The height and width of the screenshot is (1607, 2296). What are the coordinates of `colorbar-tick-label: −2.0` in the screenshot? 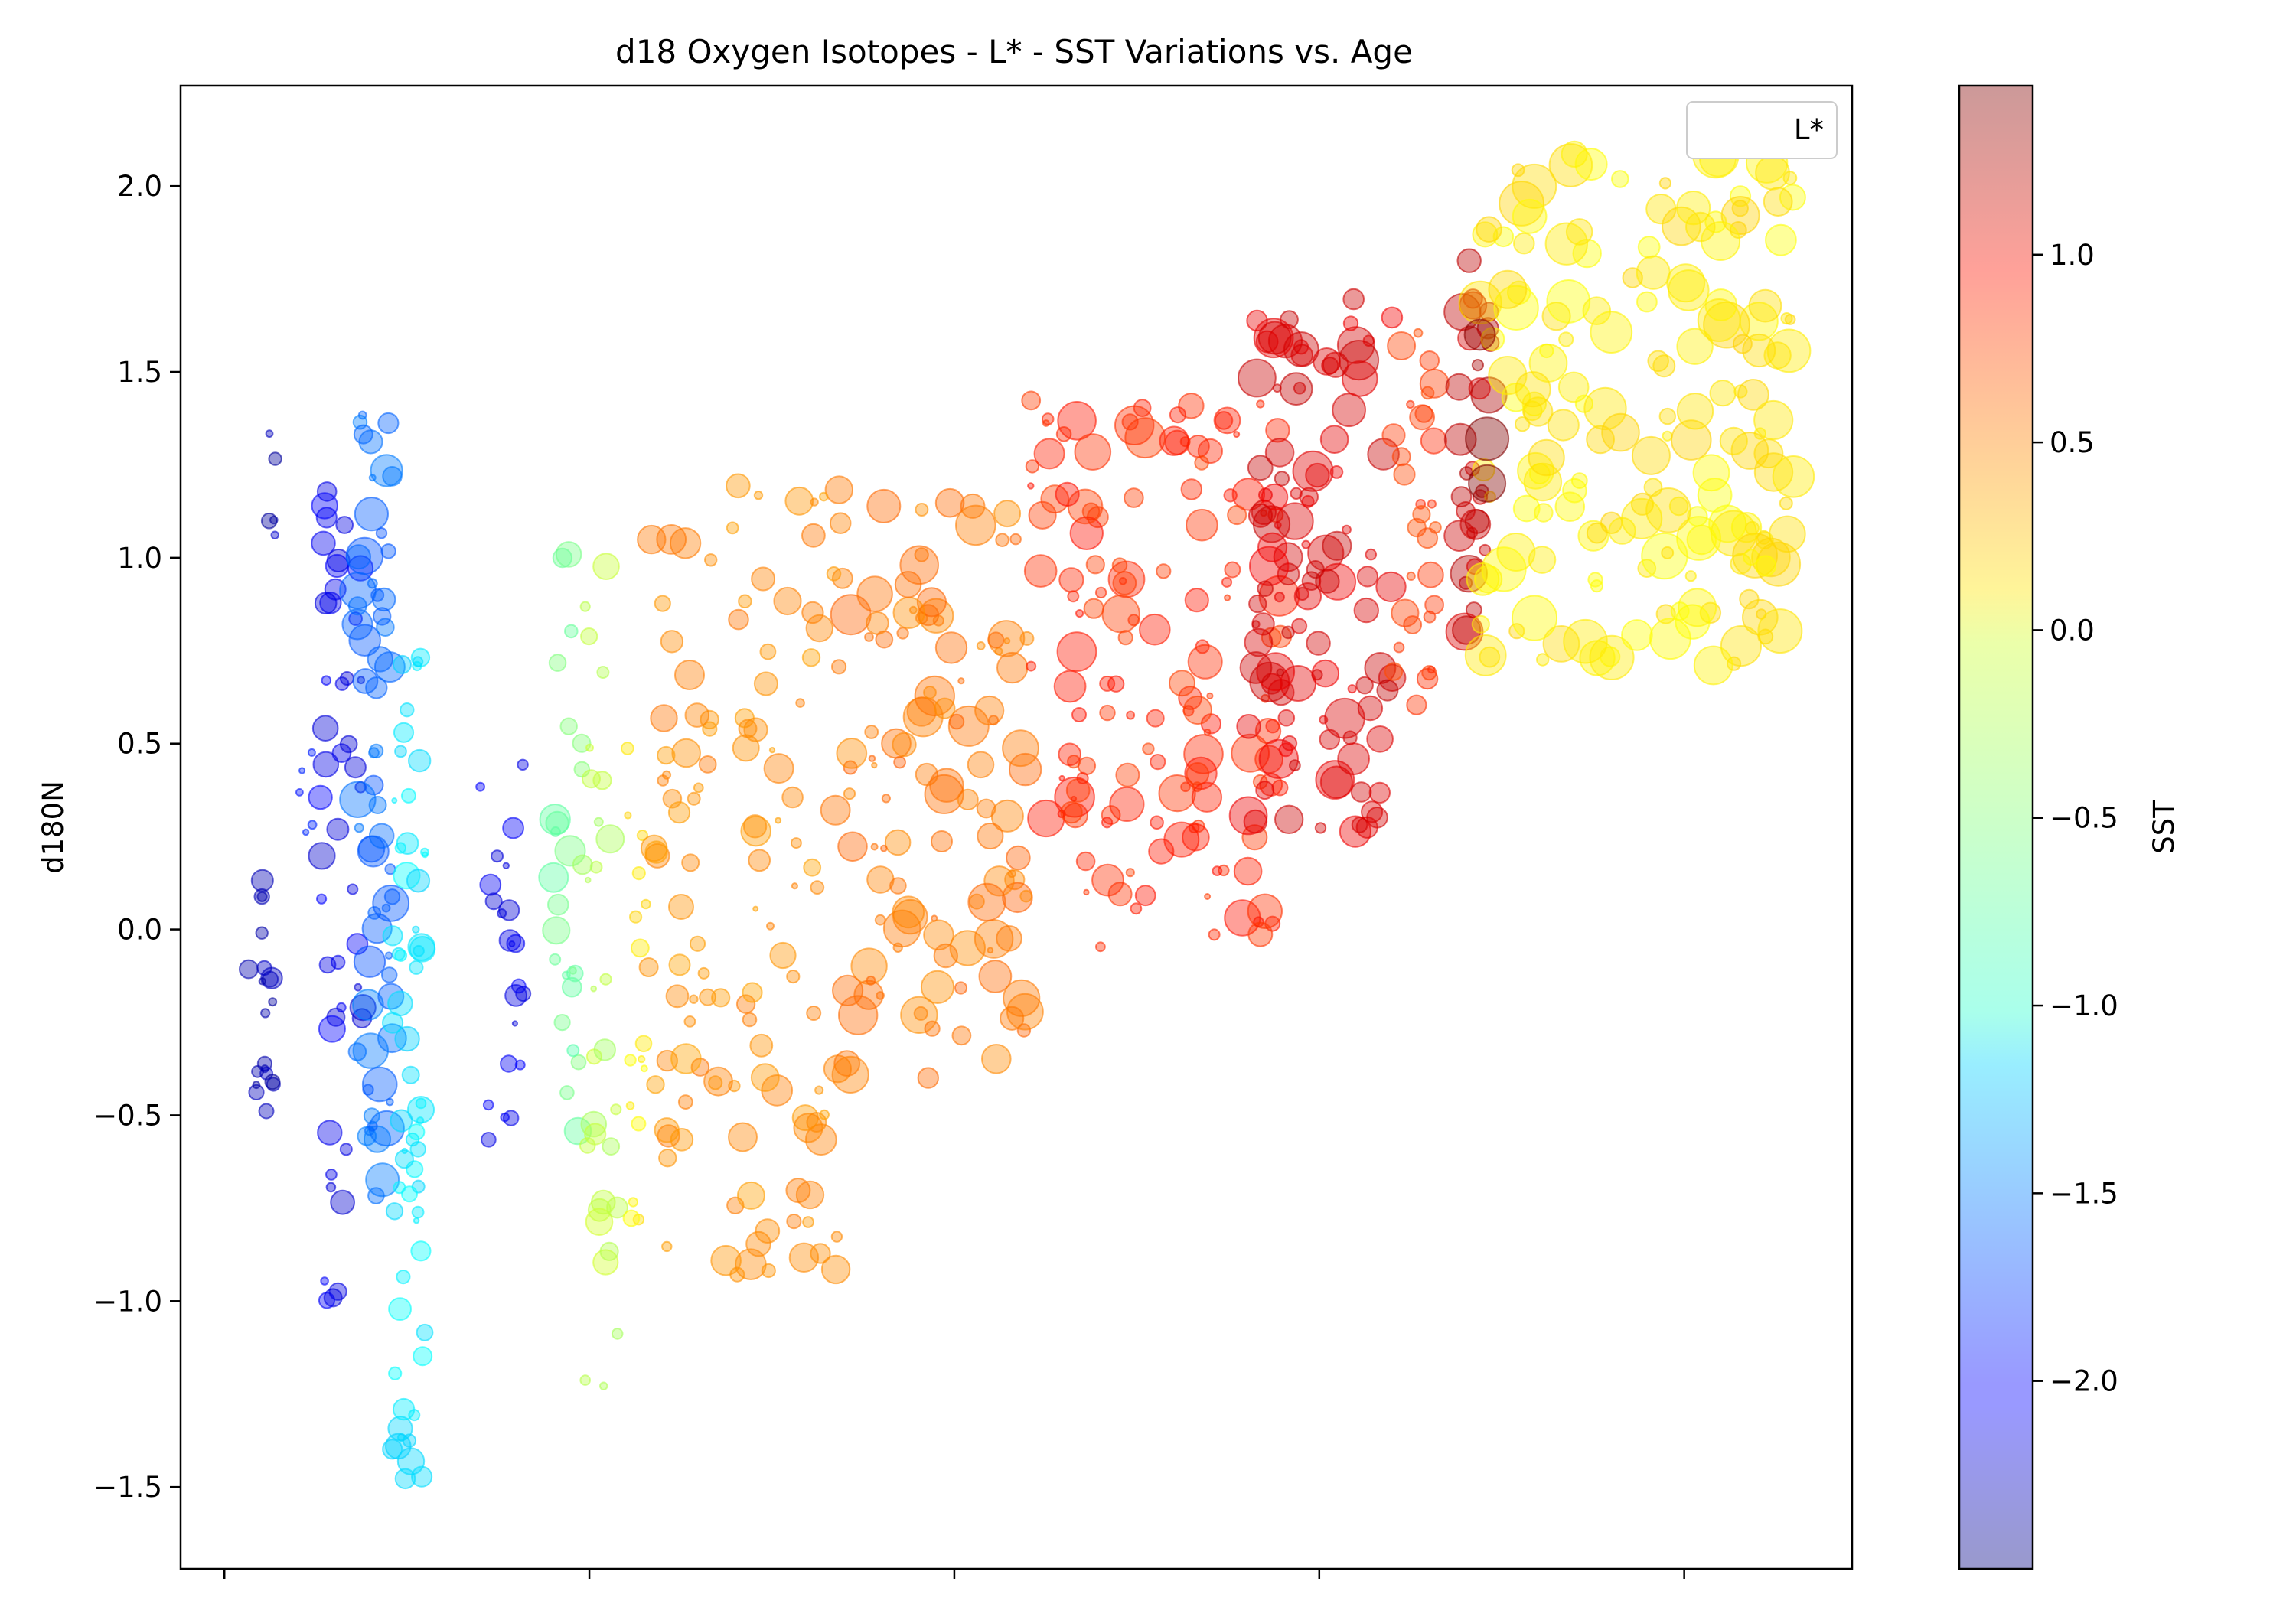 It's located at (2084, 1382).